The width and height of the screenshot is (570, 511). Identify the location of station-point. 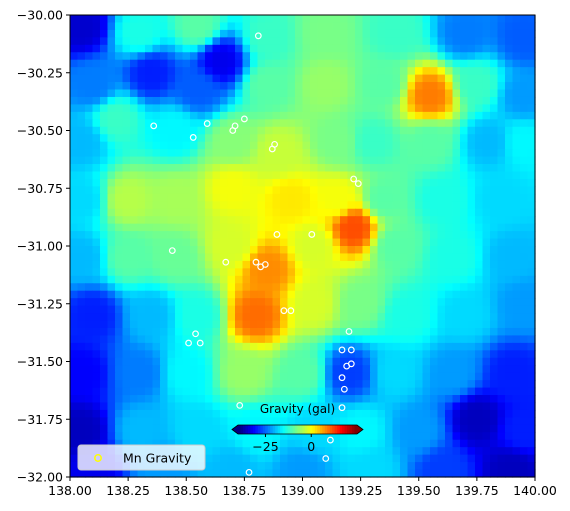
(195, 334).